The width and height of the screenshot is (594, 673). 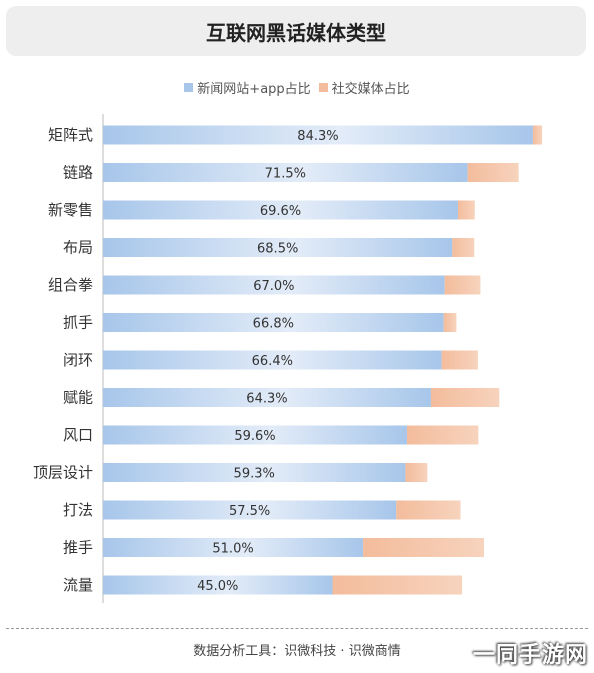 What do you see at coordinates (78, 510) in the screenshot?
I see `category-label: 打法` at bounding box center [78, 510].